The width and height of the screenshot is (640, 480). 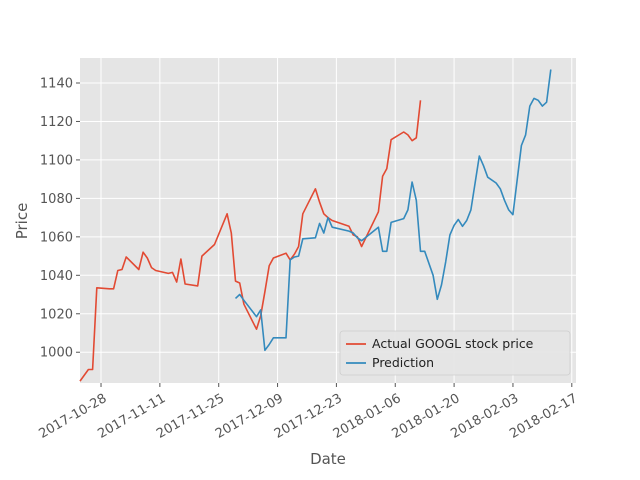 What do you see at coordinates (56, 353) in the screenshot?
I see `y-tick-label: 1000` at bounding box center [56, 353].